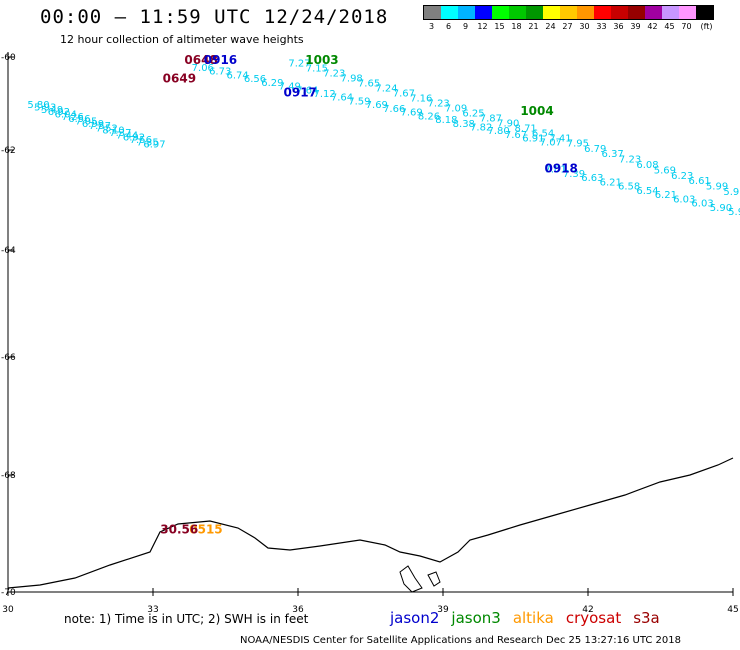  I want to click on legend-s3a: s3a, so click(646, 618).